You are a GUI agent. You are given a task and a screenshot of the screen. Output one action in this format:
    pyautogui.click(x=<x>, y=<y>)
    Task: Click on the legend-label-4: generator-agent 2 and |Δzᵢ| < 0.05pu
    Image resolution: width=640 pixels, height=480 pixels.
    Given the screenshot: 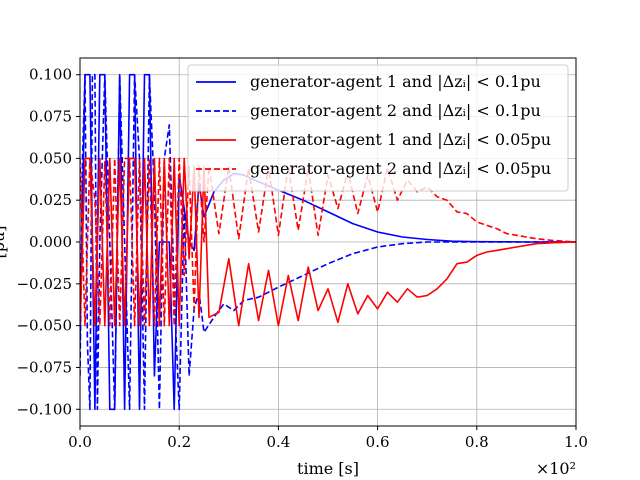 What is the action you would take?
    pyautogui.click(x=400, y=168)
    